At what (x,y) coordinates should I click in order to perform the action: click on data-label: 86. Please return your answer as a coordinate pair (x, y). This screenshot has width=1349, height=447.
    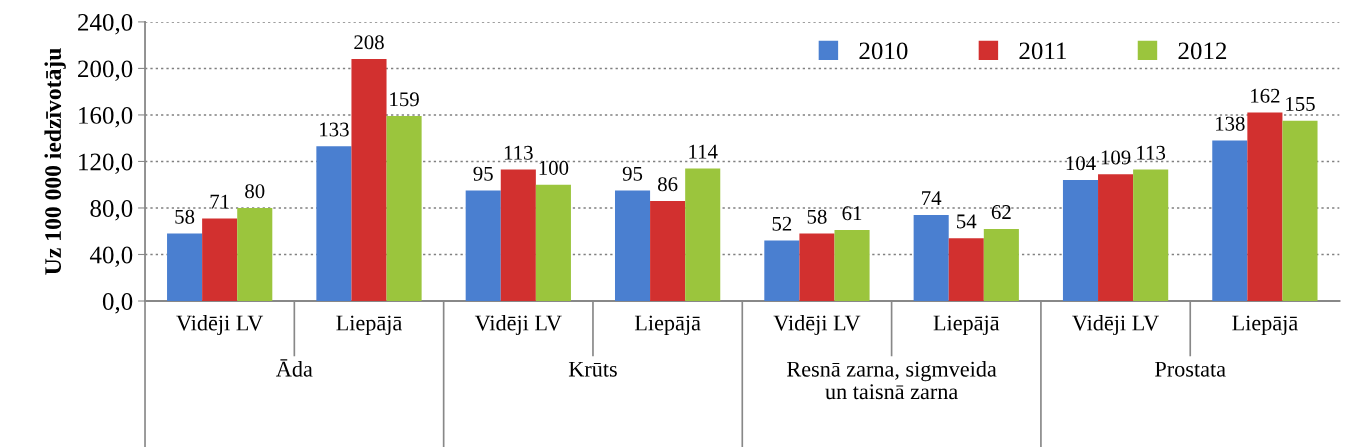
    Looking at the image, I should click on (668, 184).